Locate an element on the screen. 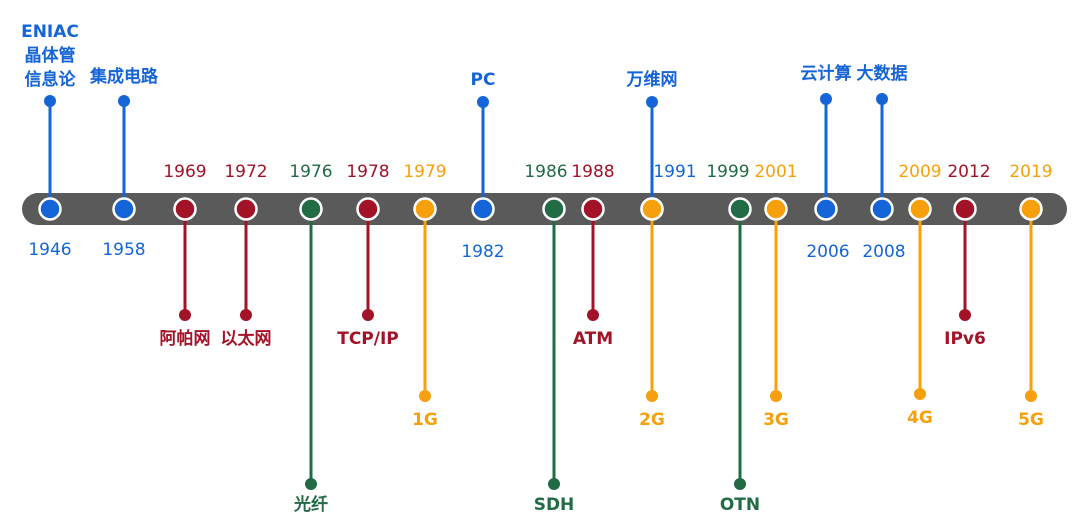 The width and height of the screenshot is (1080, 531). event-year: 2009 is located at coordinates (919, 172).